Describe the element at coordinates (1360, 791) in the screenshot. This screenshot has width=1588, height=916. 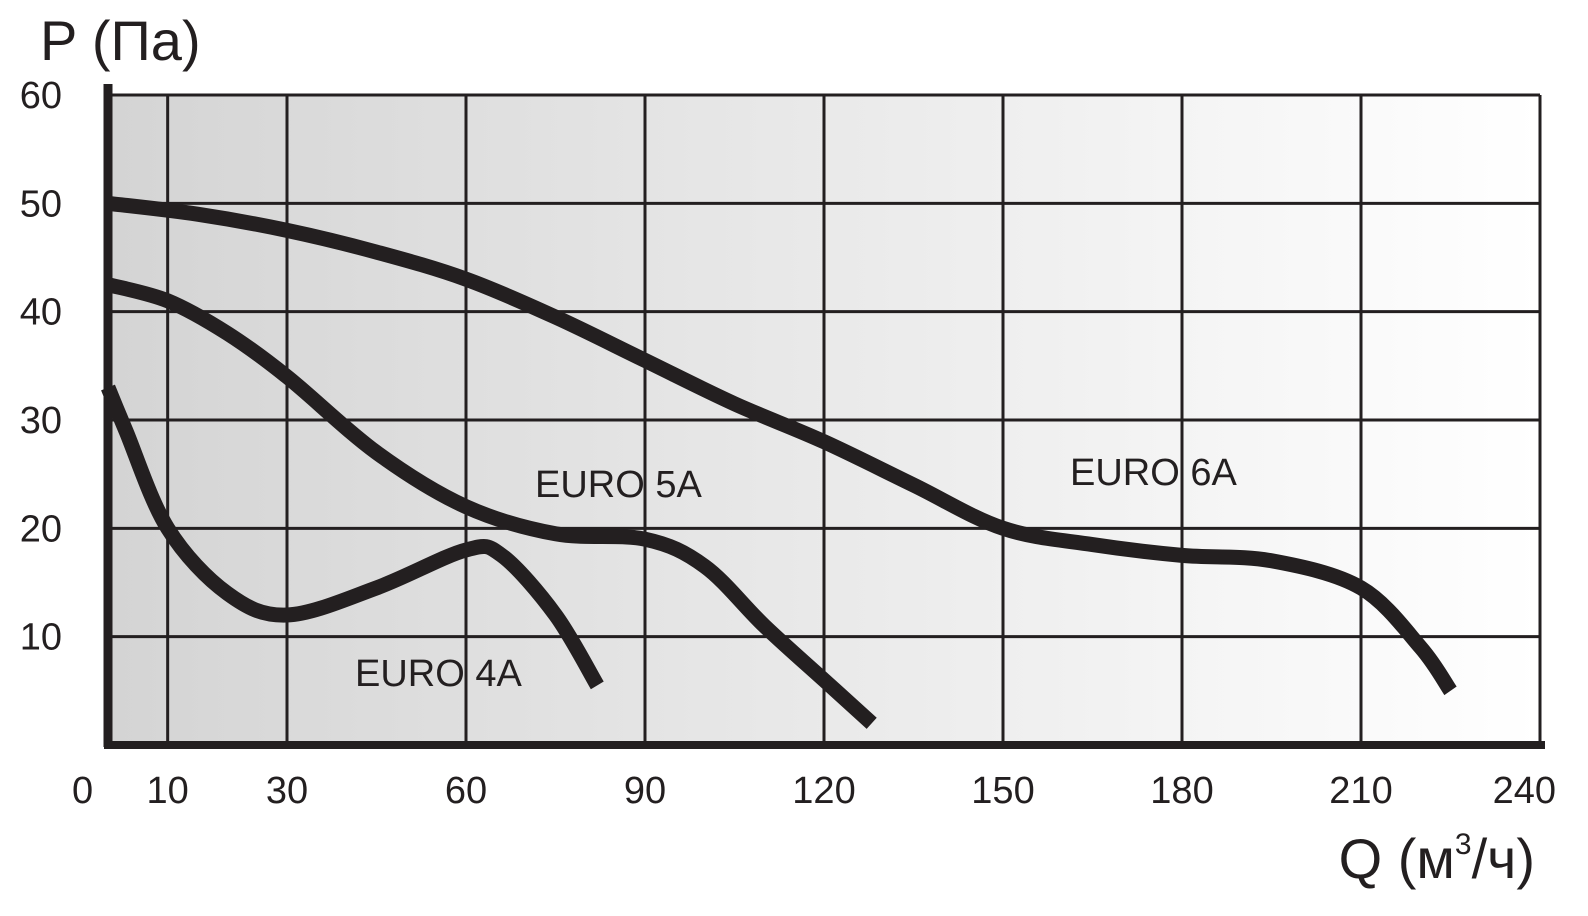
I see `x-tick-label: 210` at that location.